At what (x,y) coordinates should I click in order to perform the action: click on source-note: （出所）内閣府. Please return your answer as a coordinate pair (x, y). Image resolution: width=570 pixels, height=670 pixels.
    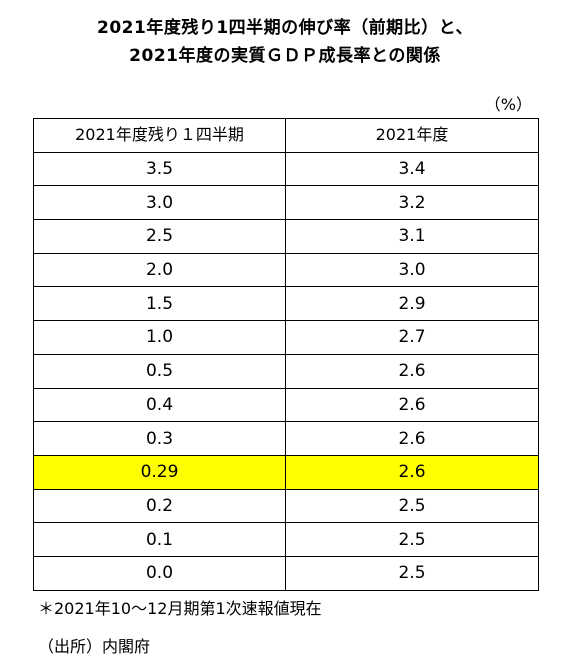
    Looking at the image, I should click on (94, 646).